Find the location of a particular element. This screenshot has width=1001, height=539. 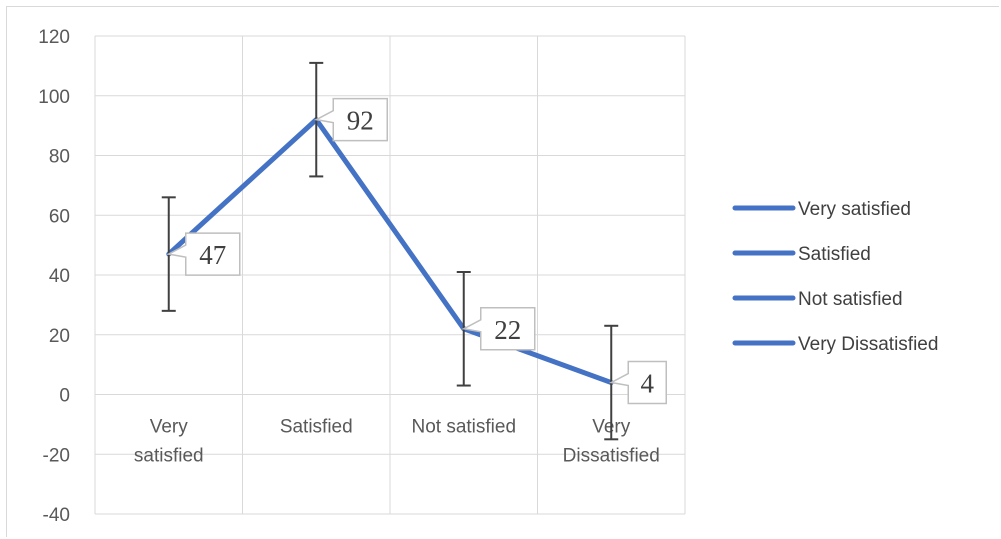

legend-entry: Very satisfied is located at coordinates (854, 209).